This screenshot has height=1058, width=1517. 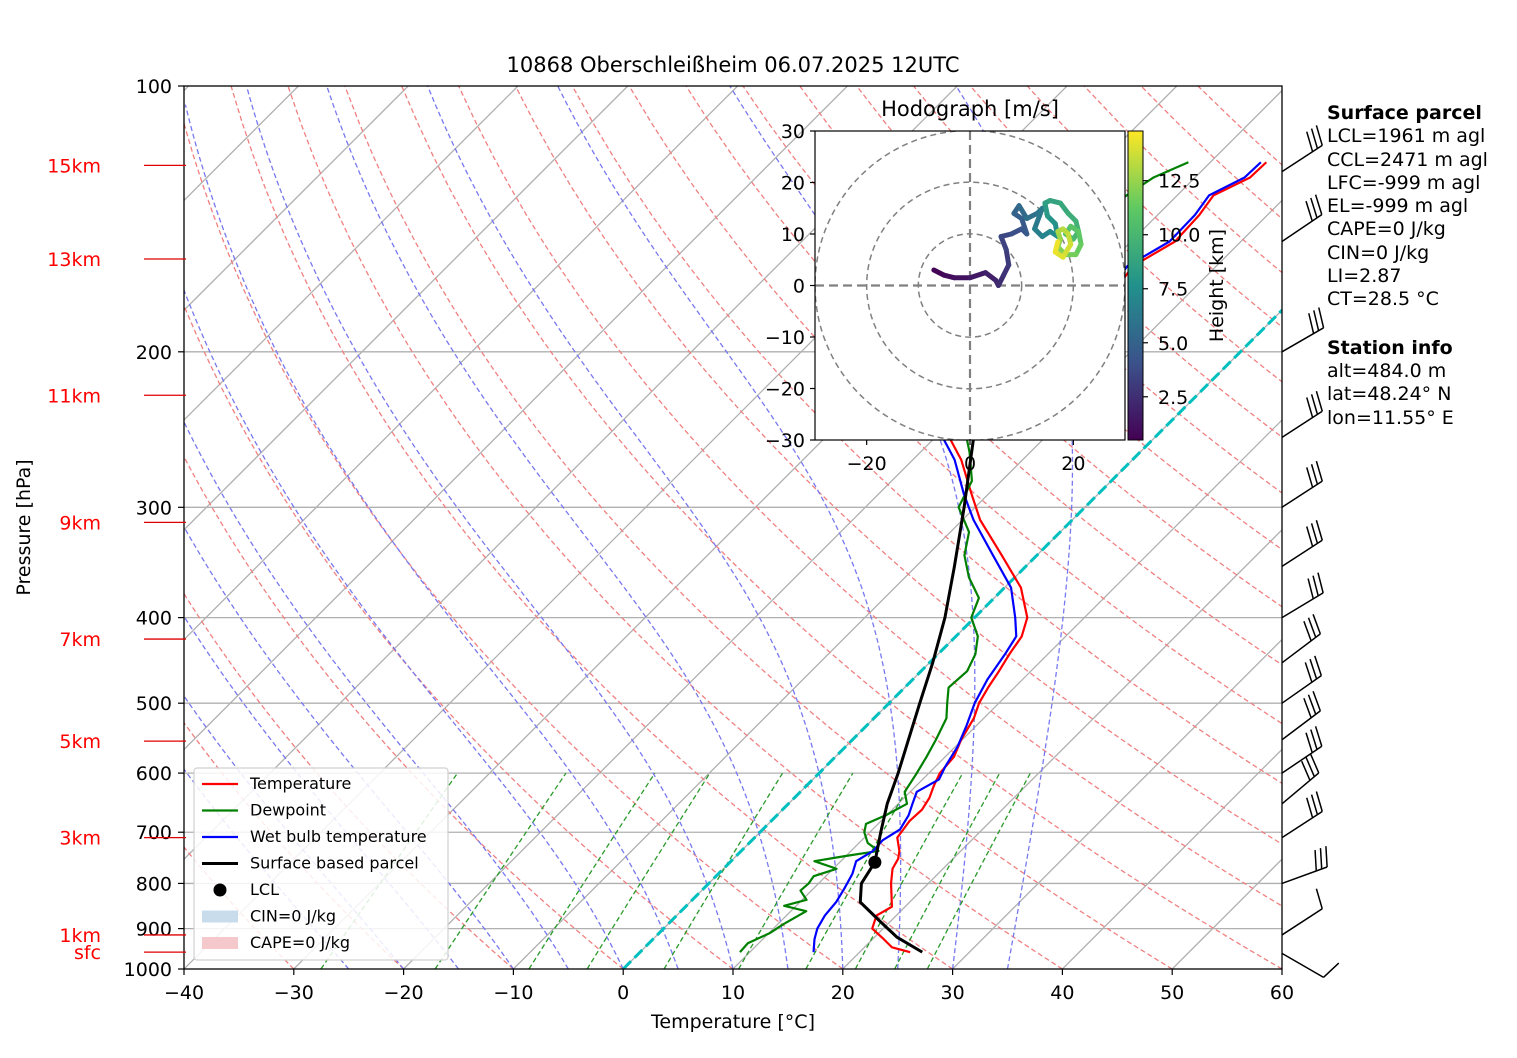 What do you see at coordinates (875, 862) in the screenshot?
I see `lcl-marker` at bounding box center [875, 862].